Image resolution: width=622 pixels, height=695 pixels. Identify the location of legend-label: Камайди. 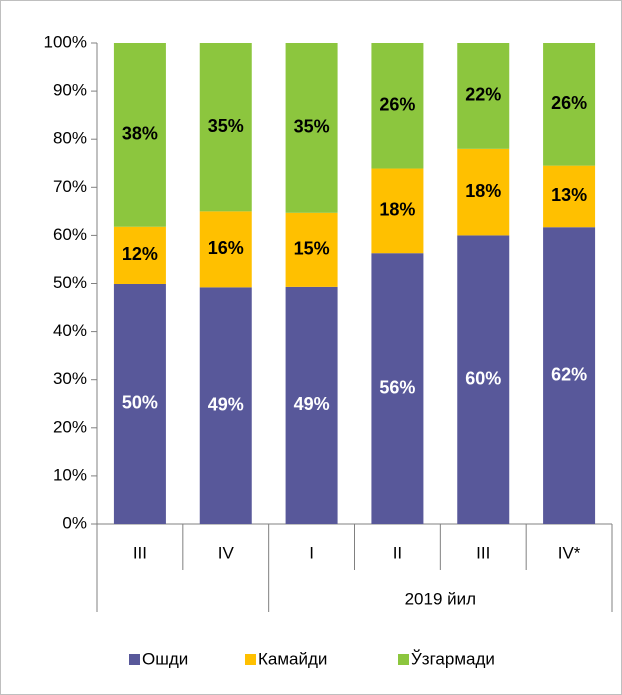
(292, 658).